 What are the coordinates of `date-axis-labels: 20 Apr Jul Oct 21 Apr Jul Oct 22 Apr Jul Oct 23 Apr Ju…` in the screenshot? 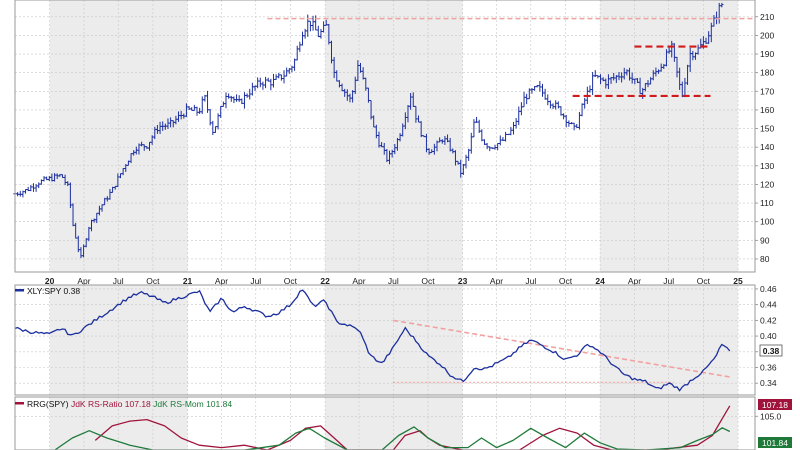 It's located at (394, 281).